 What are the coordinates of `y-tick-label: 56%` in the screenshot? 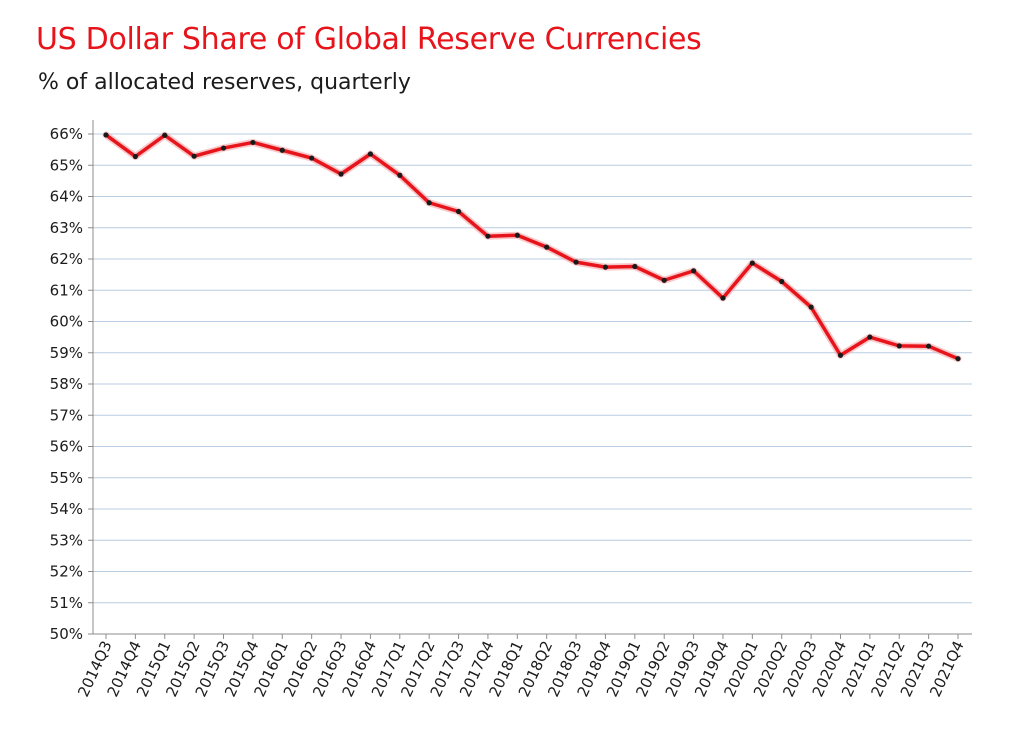 It's located at (66, 447).